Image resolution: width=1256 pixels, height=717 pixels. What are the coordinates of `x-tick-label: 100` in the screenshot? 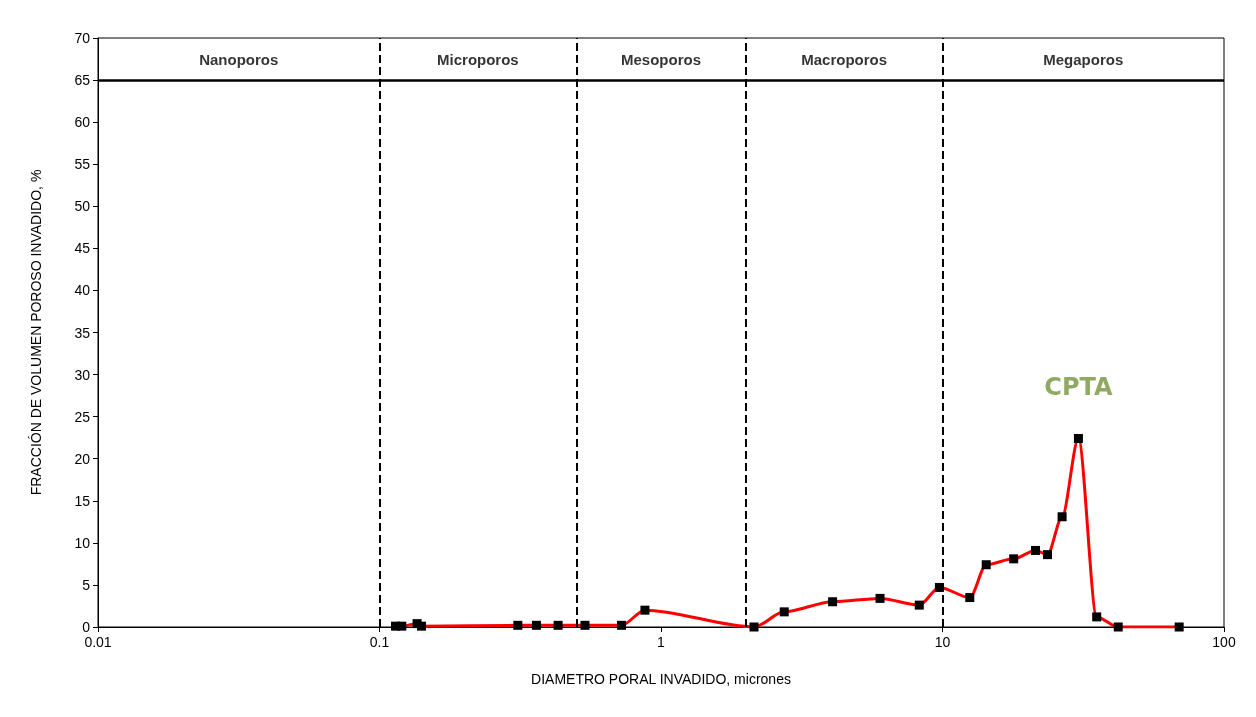 It's located at (1224, 642).